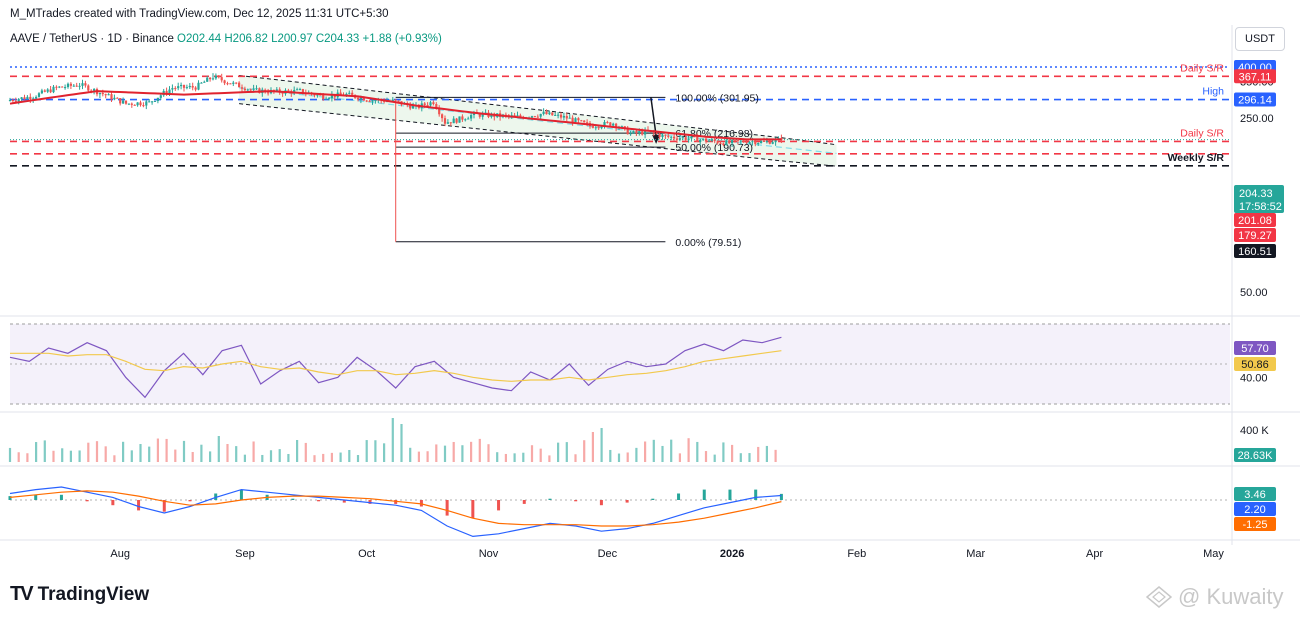  What do you see at coordinates (1260, 39) in the screenshot?
I see `currency-button: USDT` at bounding box center [1260, 39].